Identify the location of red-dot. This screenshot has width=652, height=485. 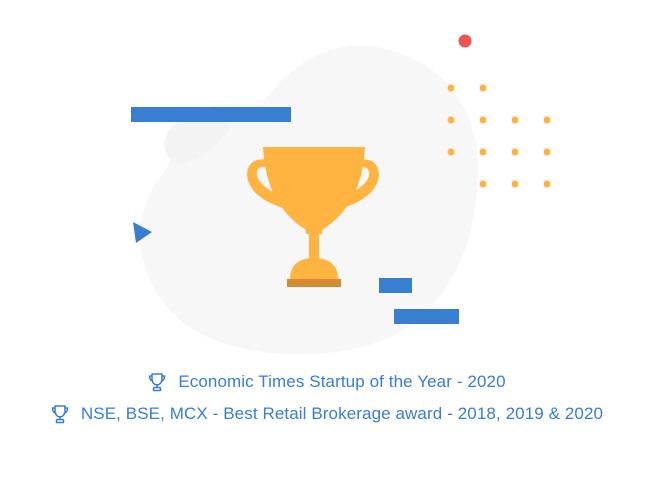
(465, 41).